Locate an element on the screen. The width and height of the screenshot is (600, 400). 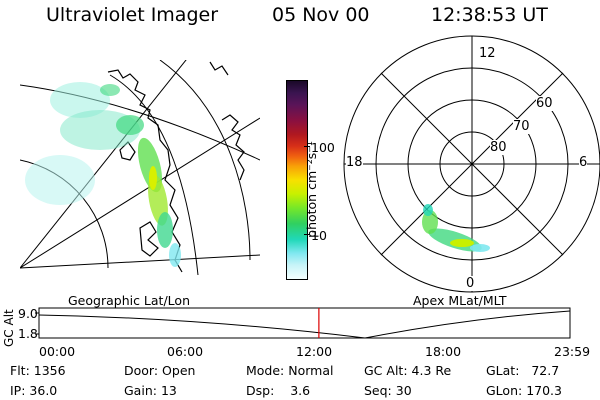
dsp-field: Dsp: 3.6 is located at coordinates (278, 390).